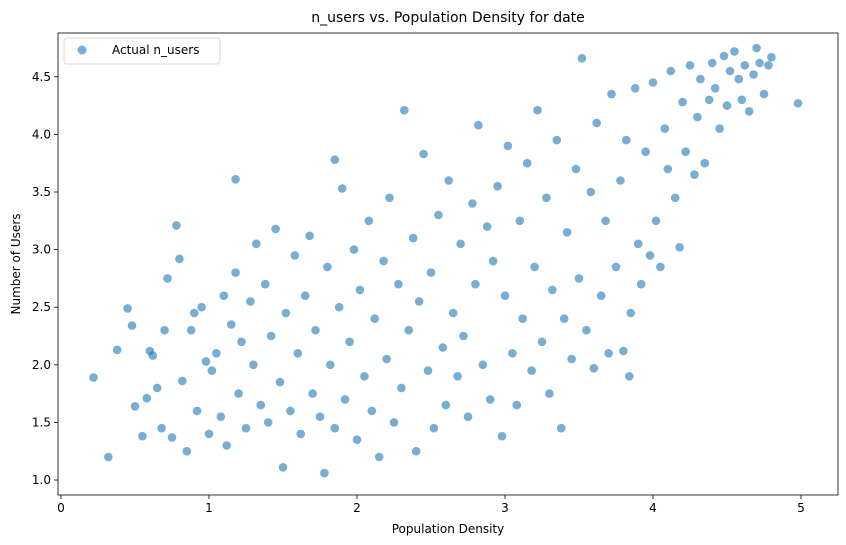 The image size is (846, 545). I want to click on x-tick-label: 4, so click(653, 508).